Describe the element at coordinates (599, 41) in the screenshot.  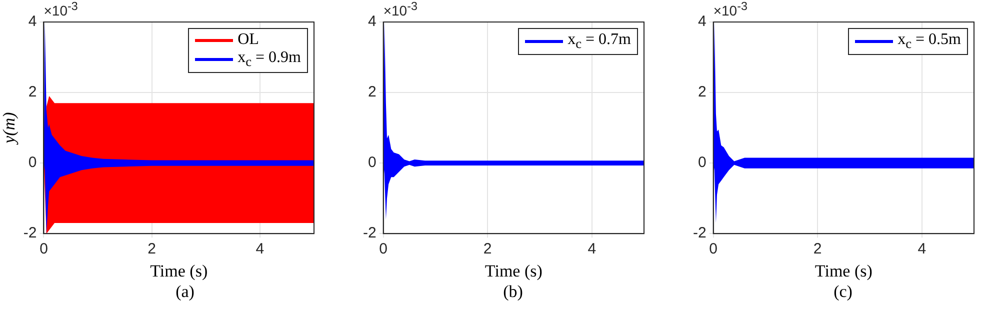
I see `legend-label: x$_{c}$ = 0.7m` at that location.